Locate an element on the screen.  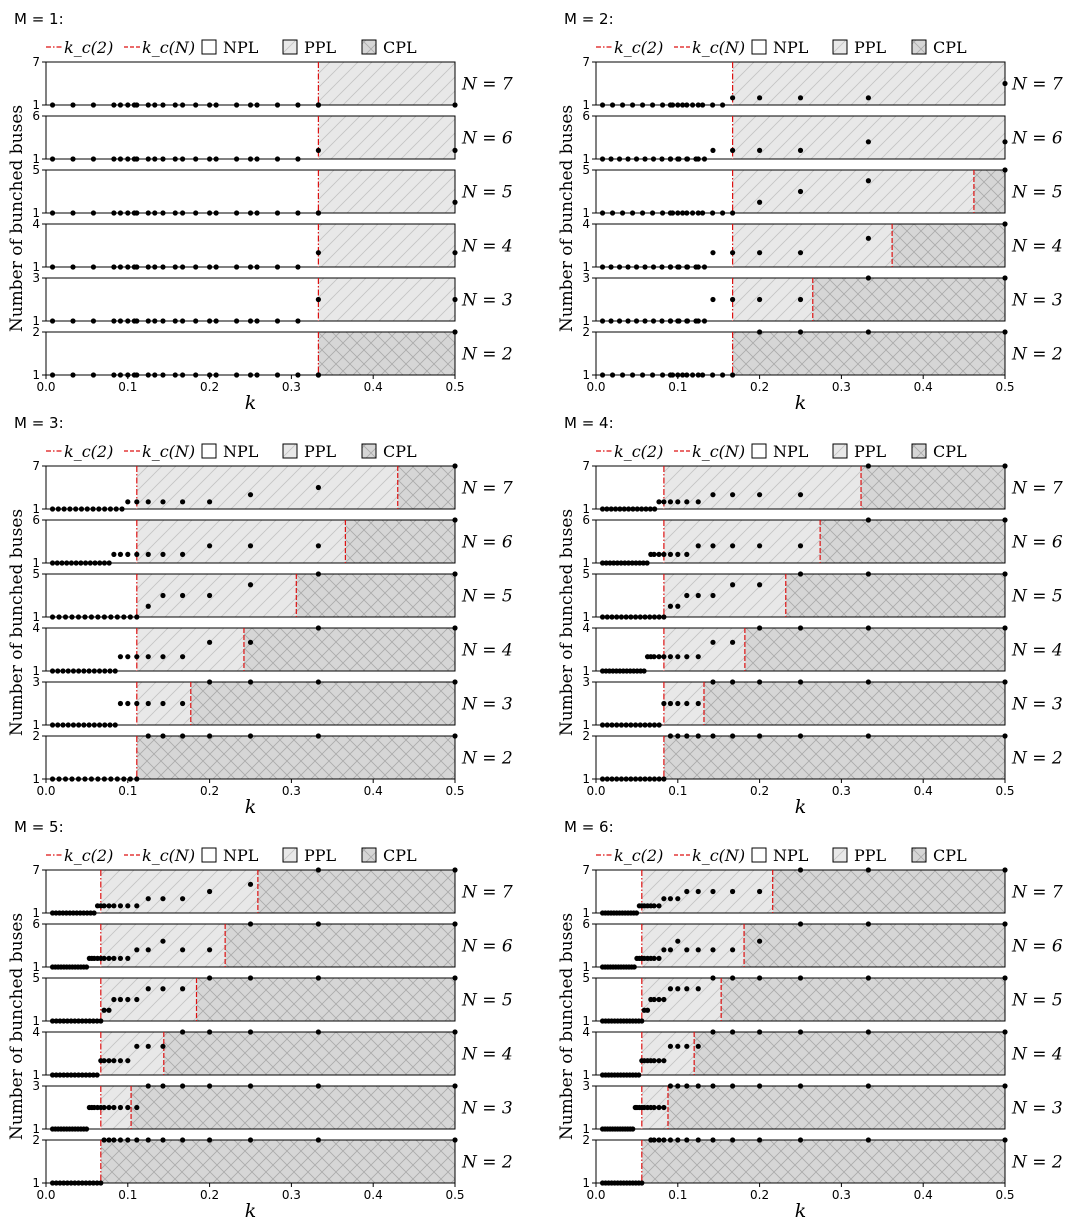
cpl-region is located at coordinates (356, 891).